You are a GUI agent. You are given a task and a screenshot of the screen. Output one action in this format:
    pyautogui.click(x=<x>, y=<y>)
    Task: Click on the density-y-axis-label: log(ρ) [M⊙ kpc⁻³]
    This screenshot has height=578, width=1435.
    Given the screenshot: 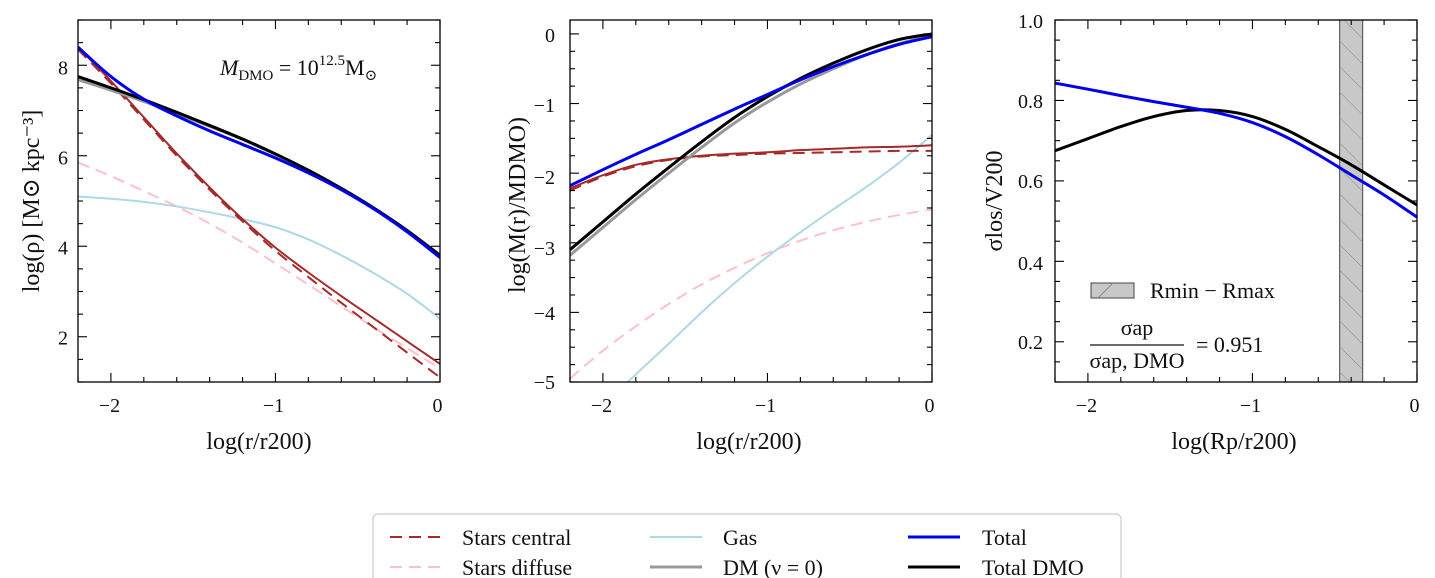 What is the action you would take?
    pyautogui.click(x=32, y=201)
    